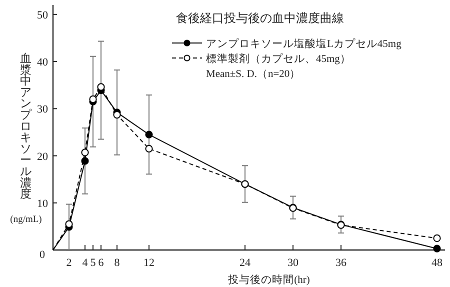 The height and width of the screenshot is (287, 450). Describe the element at coordinates (42, 15) in the screenshot. I see `y-tick-label: 50` at that location.